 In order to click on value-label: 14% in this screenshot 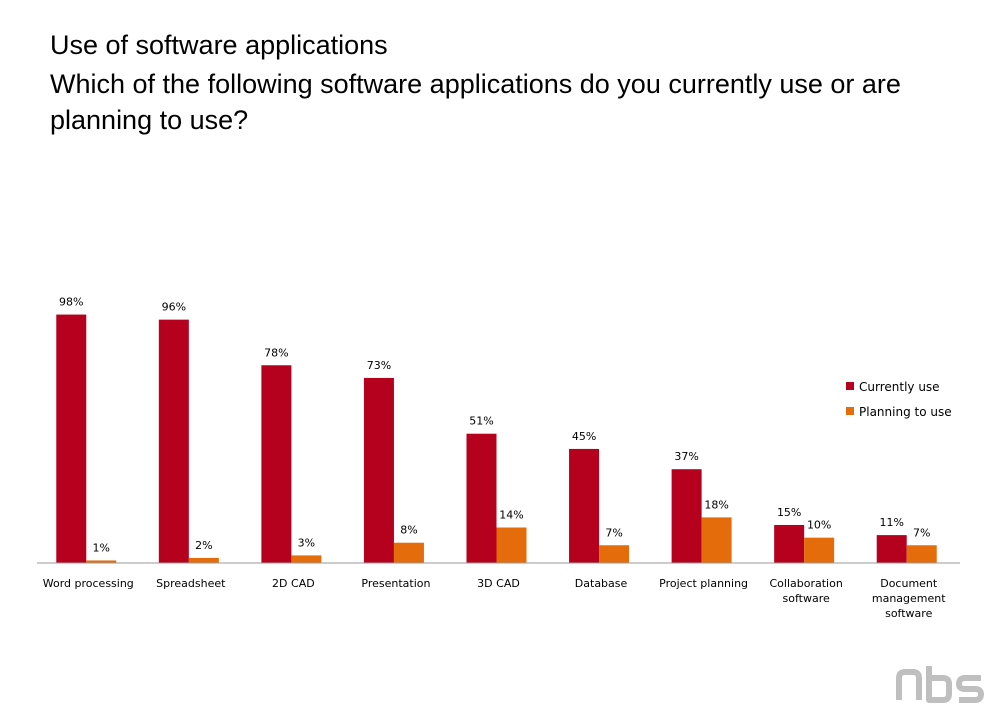, I will do `click(511, 515)`.